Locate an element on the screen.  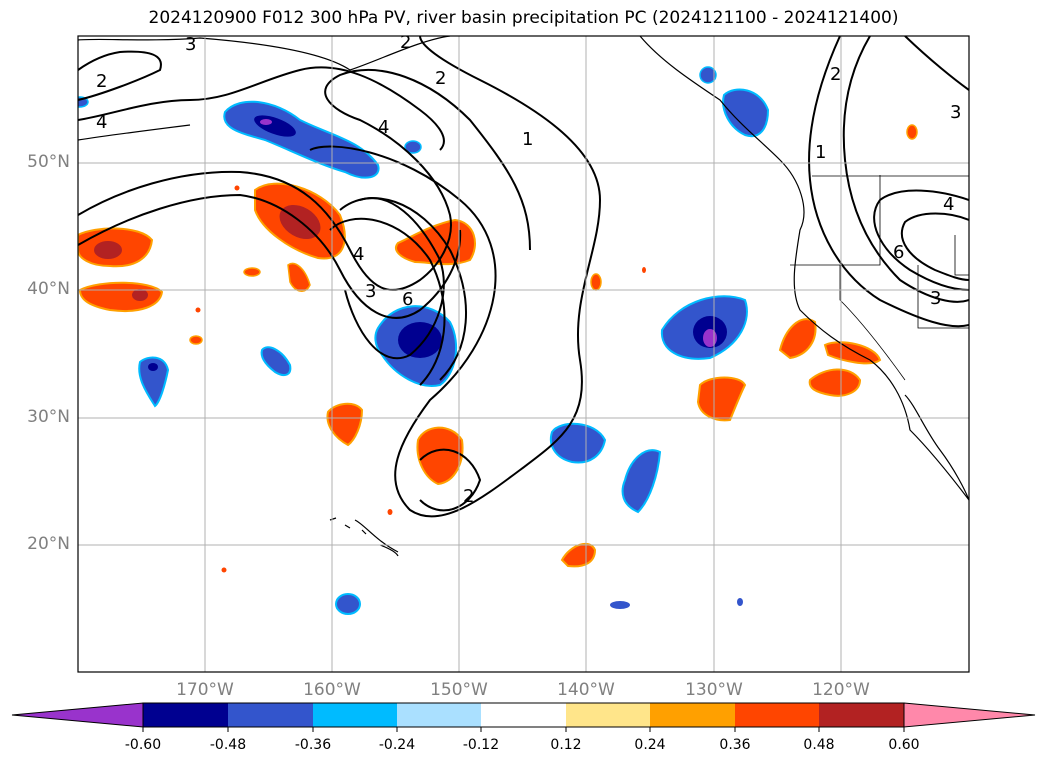
colorbar-tick-label: 0.24 is located at coordinates (650, 745).